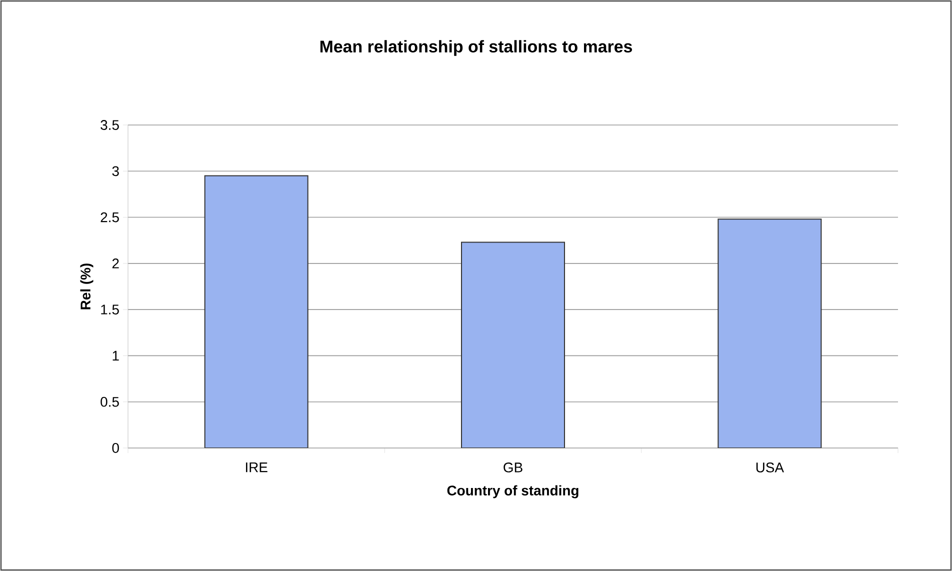  Describe the element at coordinates (513, 467) in the screenshot. I see `x-tick-label: GB` at that location.